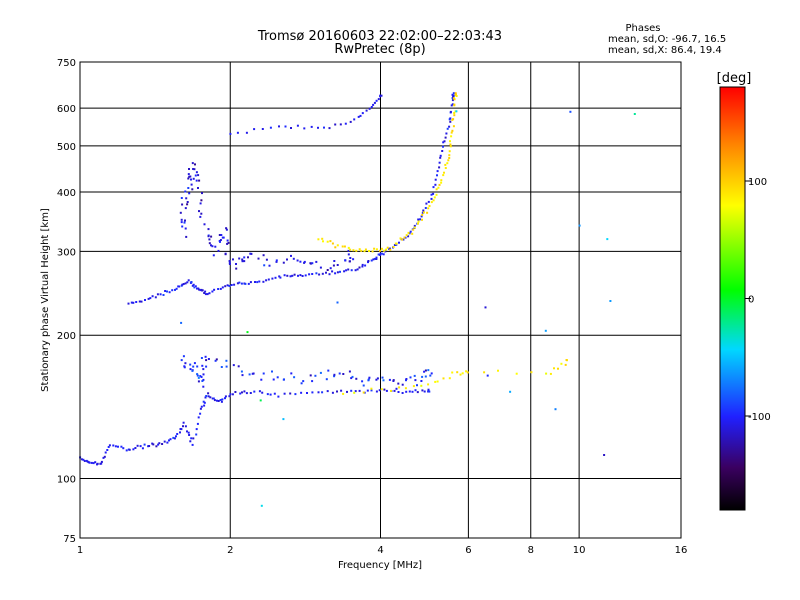  I want to click on y-tick-labels: 75 100 200 300 400 500 600 750, so click(66, 301).